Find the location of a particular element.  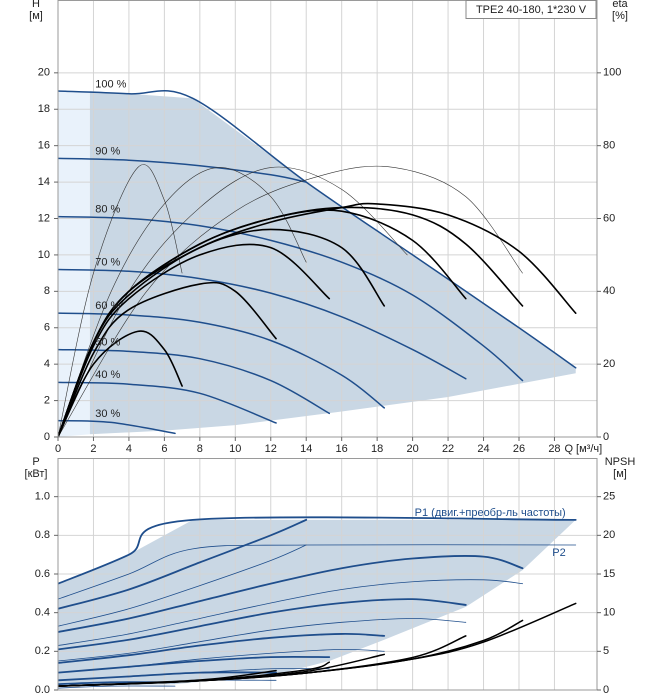

y-tick-label: 0.8 is located at coordinates (42, 535).